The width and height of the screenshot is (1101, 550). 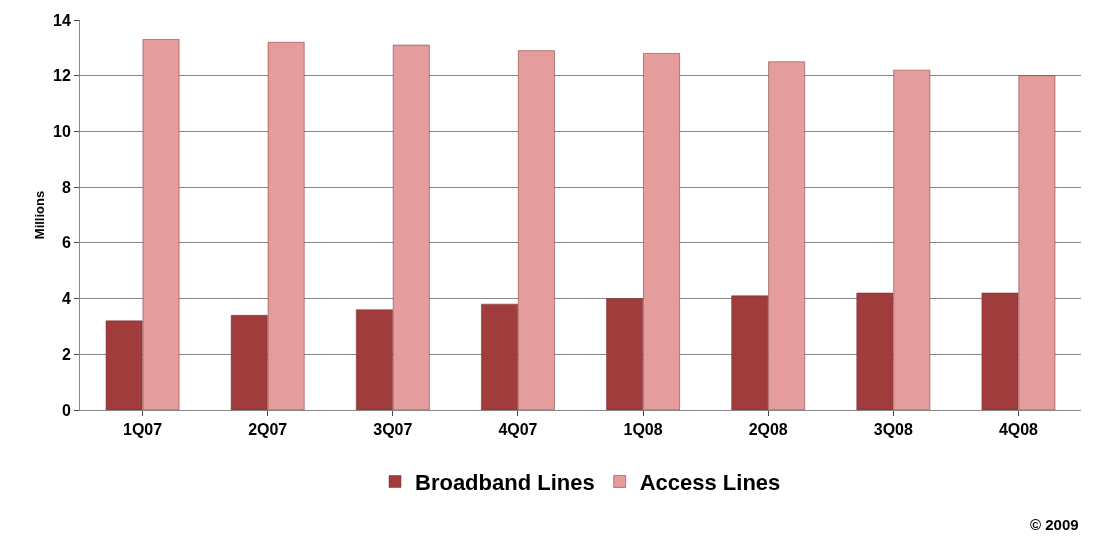 I want to click on x-tick-label: 2Q08, so click(x=768, y=430).